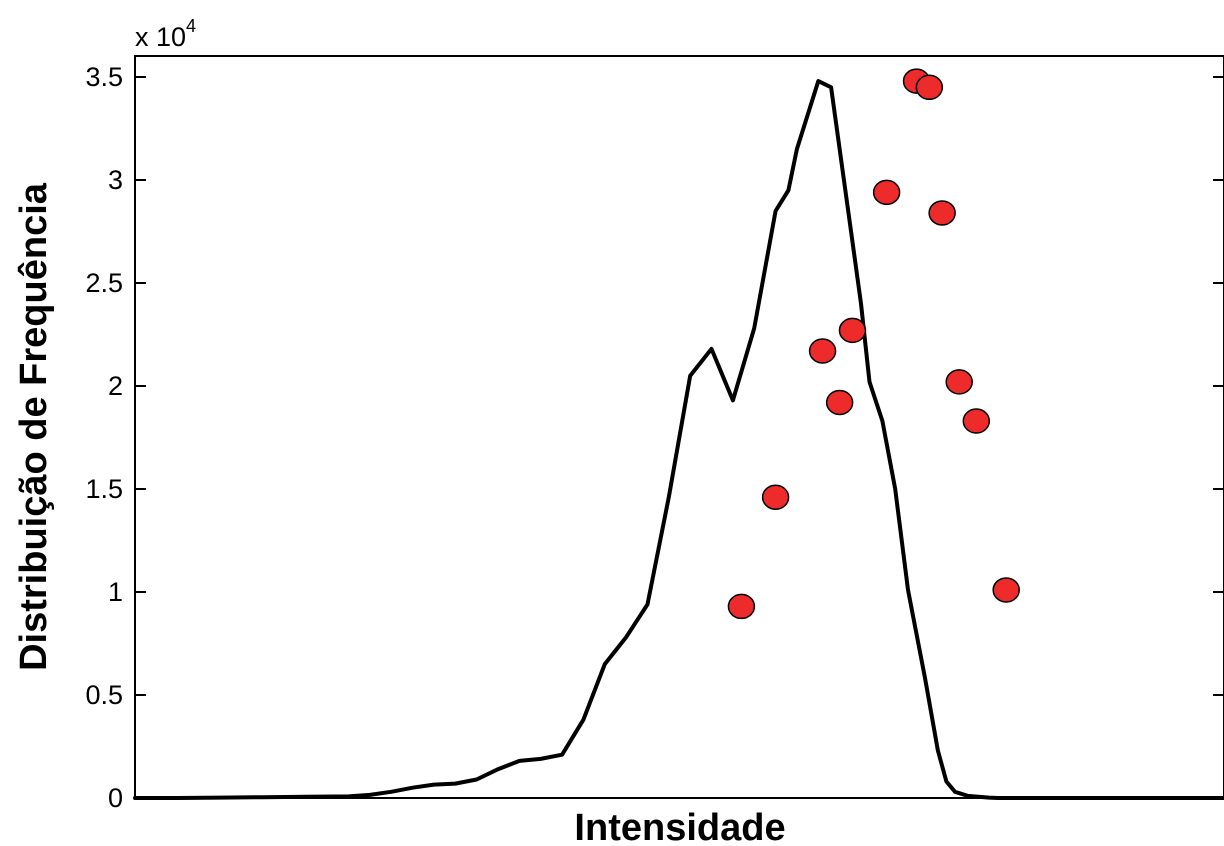 The width and height of the screenshot is (1224, 846). What do you see at coordinates (115, 180) in the screenshot?
I see `y-tick-label: 3` at bounding box center [115, 180].